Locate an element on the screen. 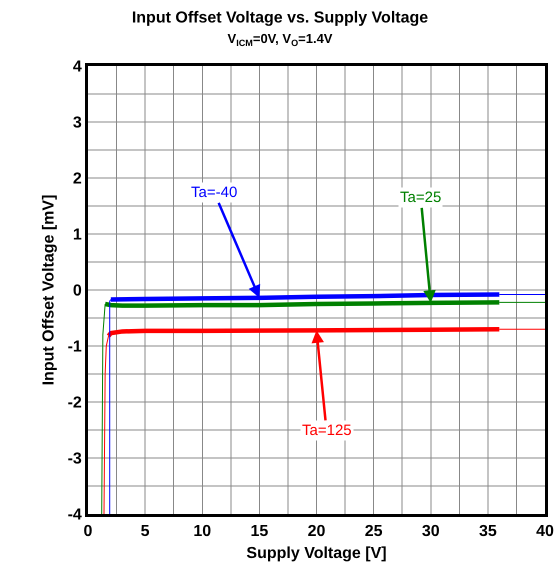 The height and width of the screenshot is (587, 560). text: Ta=-40 is located at coordinates (214, 192).